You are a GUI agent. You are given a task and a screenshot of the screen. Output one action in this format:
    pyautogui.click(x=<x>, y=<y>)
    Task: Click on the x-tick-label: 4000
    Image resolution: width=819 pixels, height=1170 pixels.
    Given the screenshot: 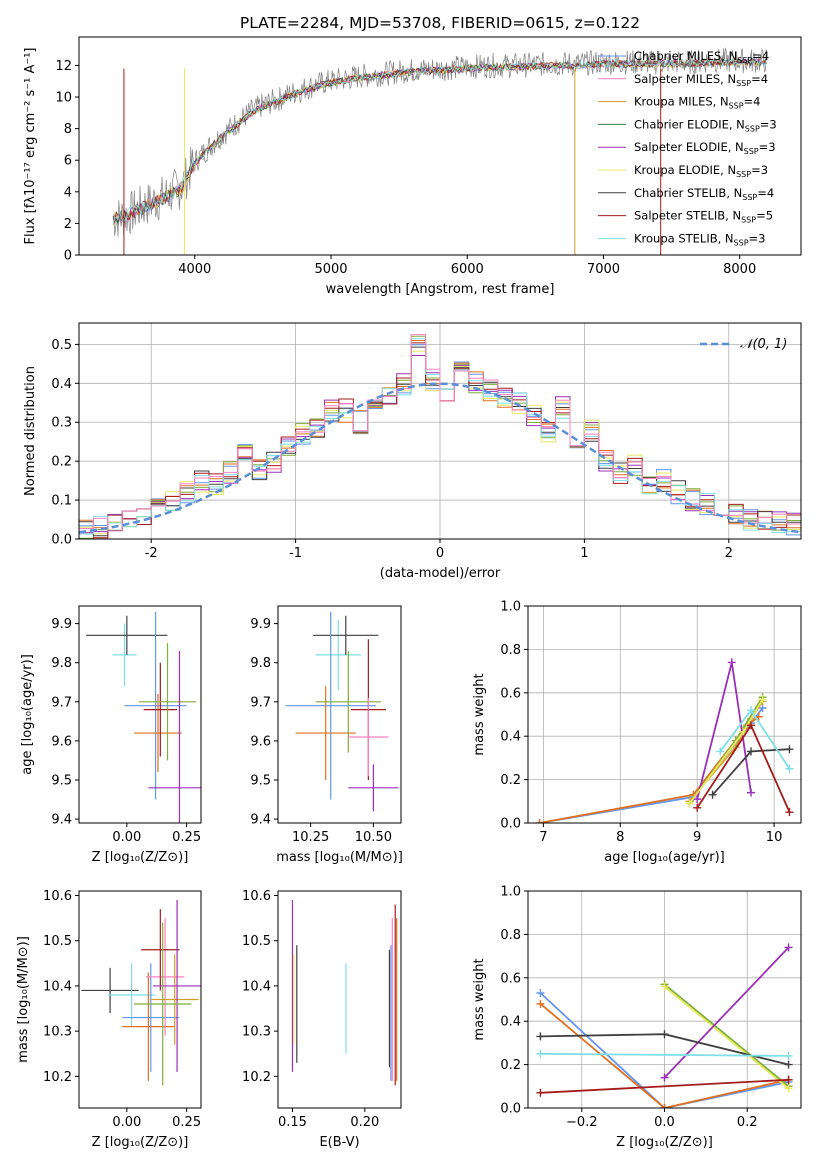 What is the action you would take?
    pyautogui.click(x=194, y=269)
    